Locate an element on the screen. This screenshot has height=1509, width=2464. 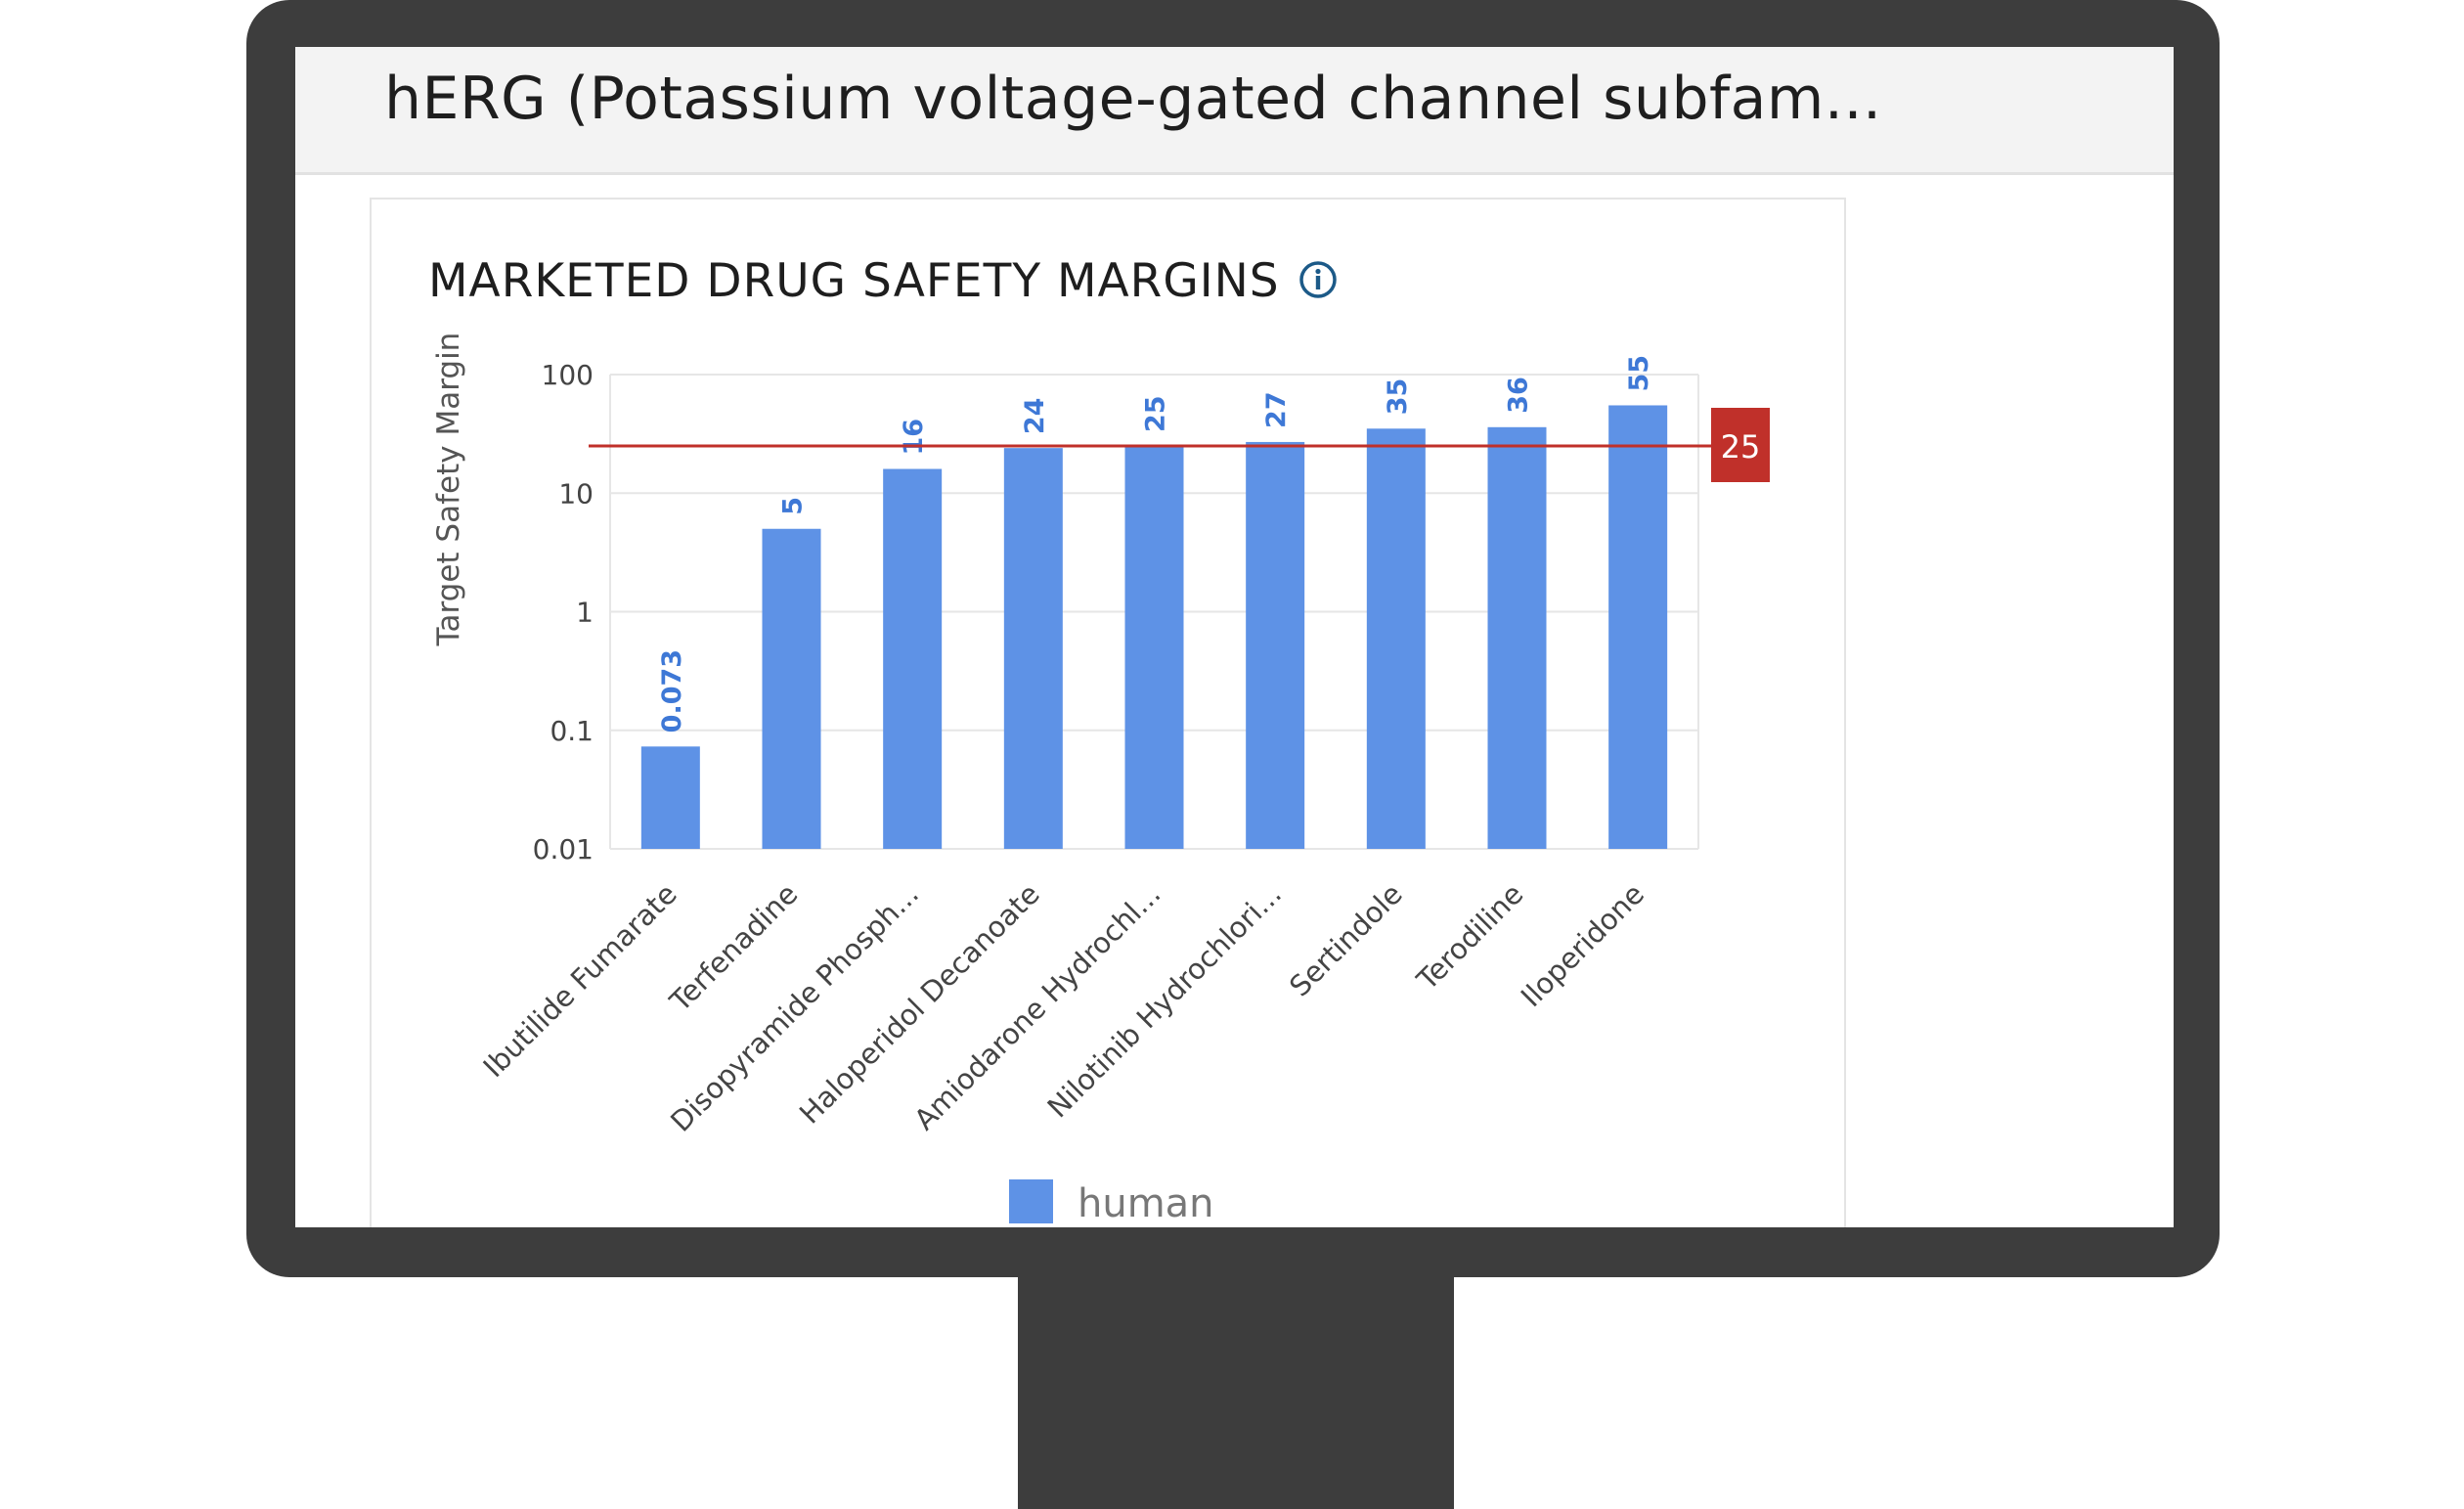
legend-swatch is located at coordinates (1031, 1201).